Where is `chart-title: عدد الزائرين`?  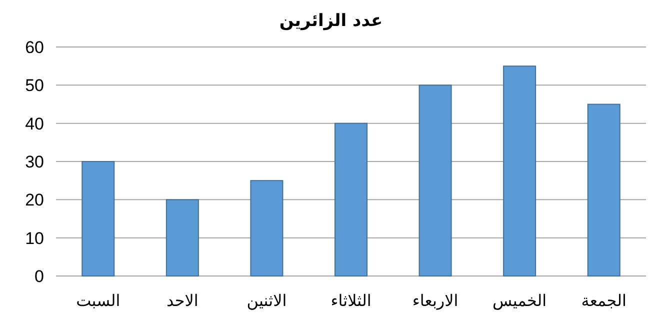 chart-title: عدد الزائرين is located at coordinates (331, 21).